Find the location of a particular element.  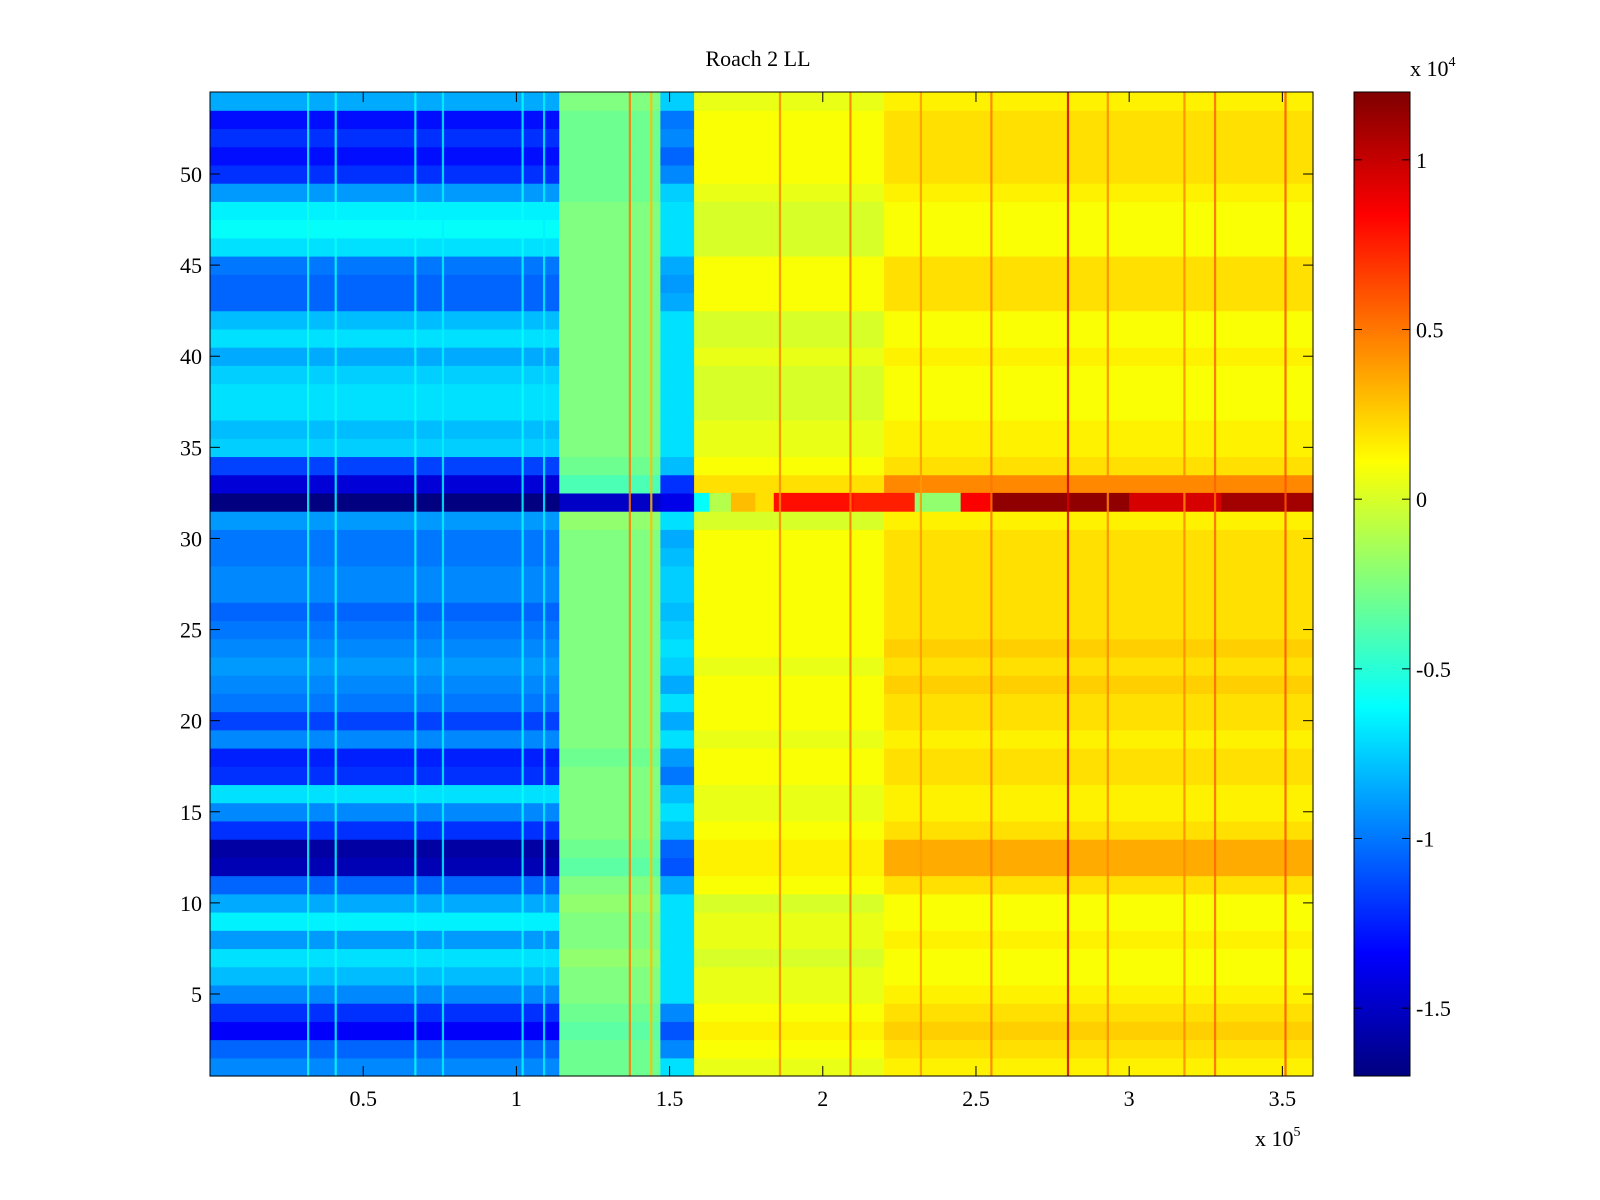

y-tick-label: 45 is located at coordinates (191, 265).